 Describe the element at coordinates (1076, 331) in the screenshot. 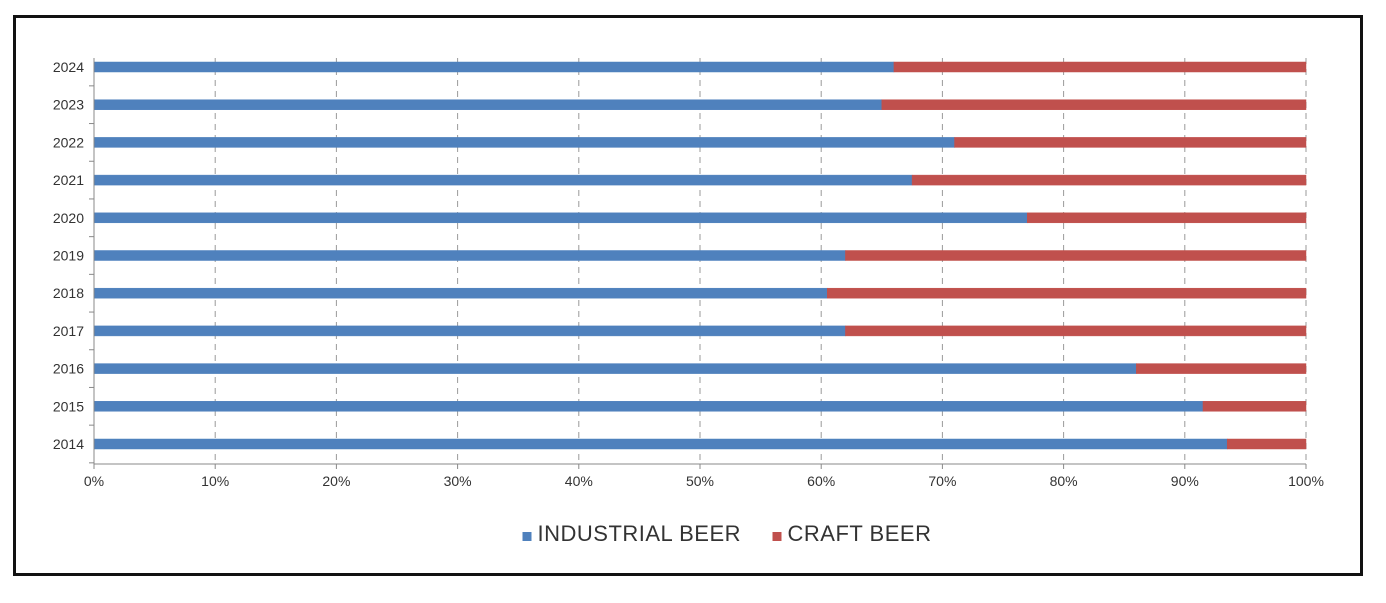

I see `bar-craft-2017` at that location.